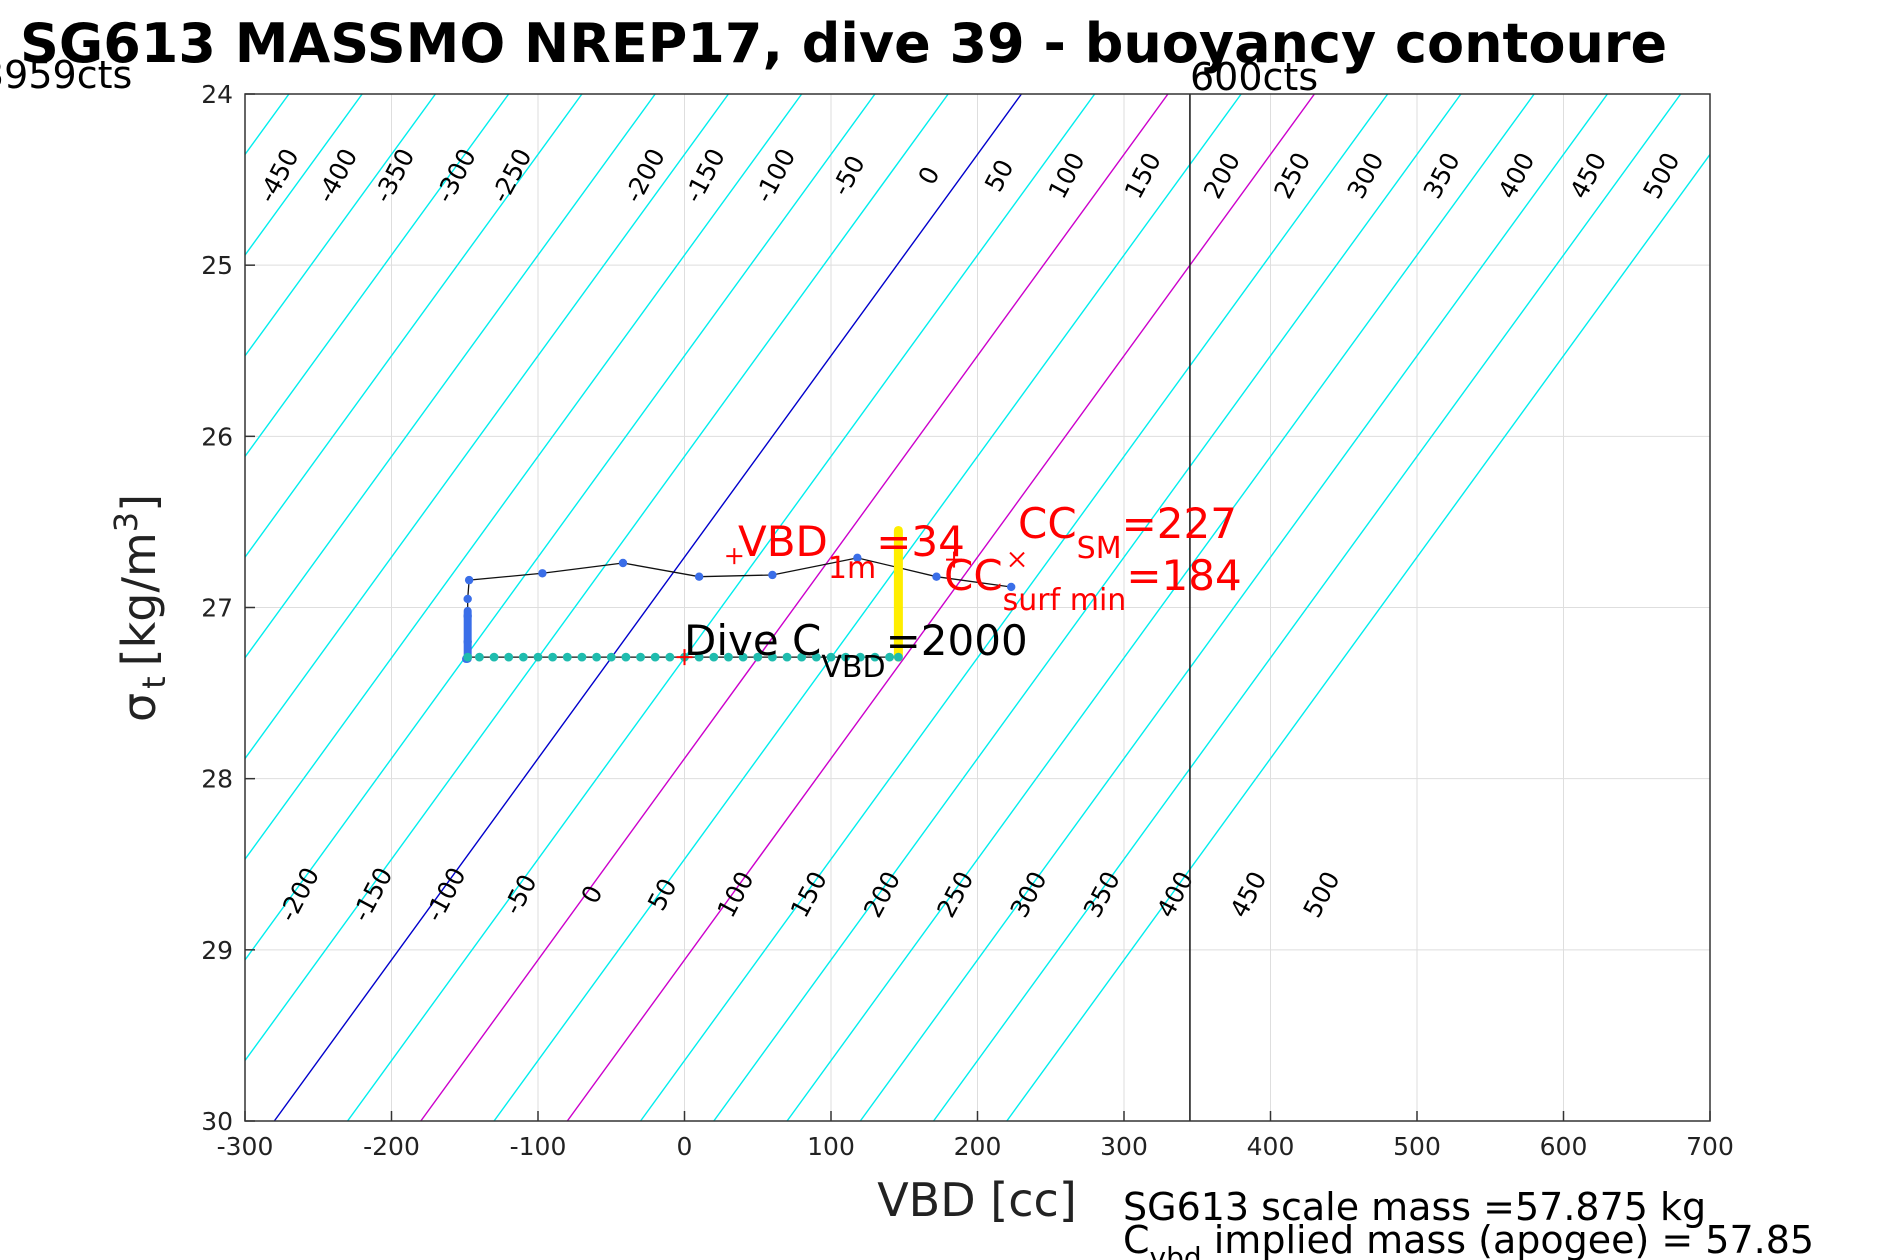 Image resolution: width=1890 pixels, height=1260 pixels. I want to click on x-axis-label: VBD [cc], so click(977, 1200).